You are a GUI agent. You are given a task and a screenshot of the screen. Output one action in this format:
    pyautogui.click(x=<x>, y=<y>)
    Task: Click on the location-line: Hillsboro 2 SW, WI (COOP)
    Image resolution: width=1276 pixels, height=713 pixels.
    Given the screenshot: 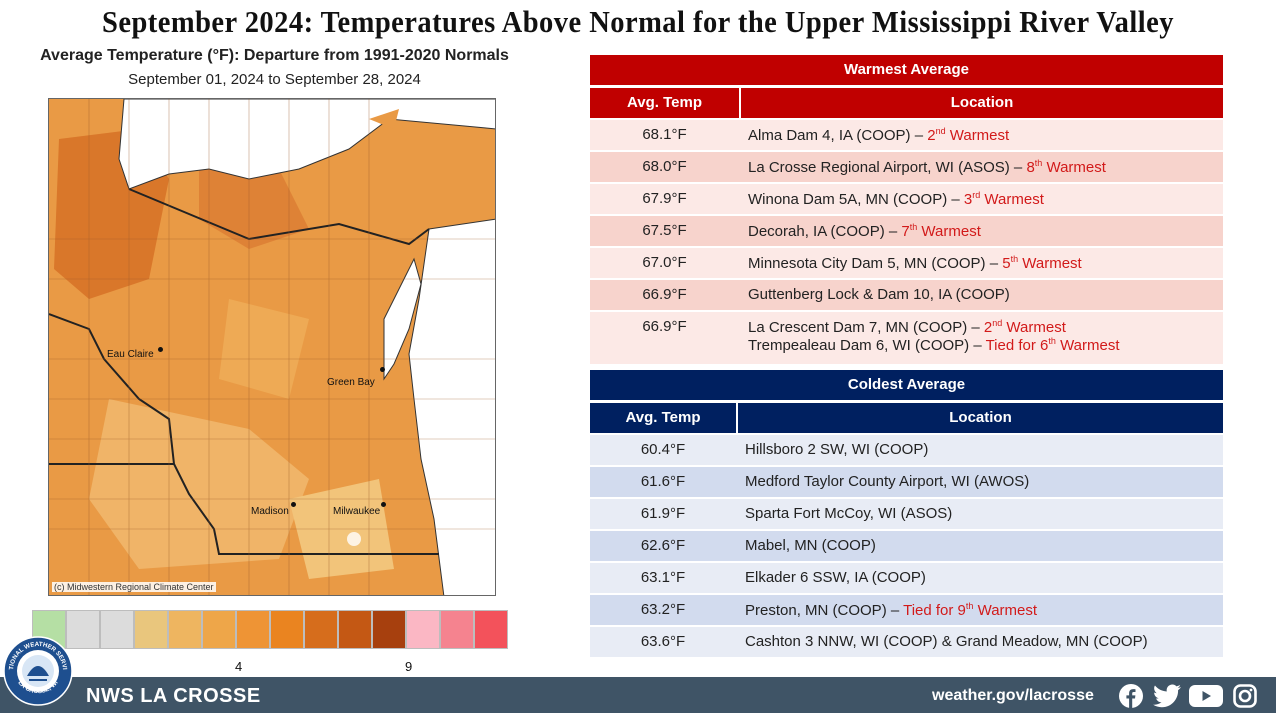 What is the action you would take?
    pyautogui.click(x=837, y=449)
    